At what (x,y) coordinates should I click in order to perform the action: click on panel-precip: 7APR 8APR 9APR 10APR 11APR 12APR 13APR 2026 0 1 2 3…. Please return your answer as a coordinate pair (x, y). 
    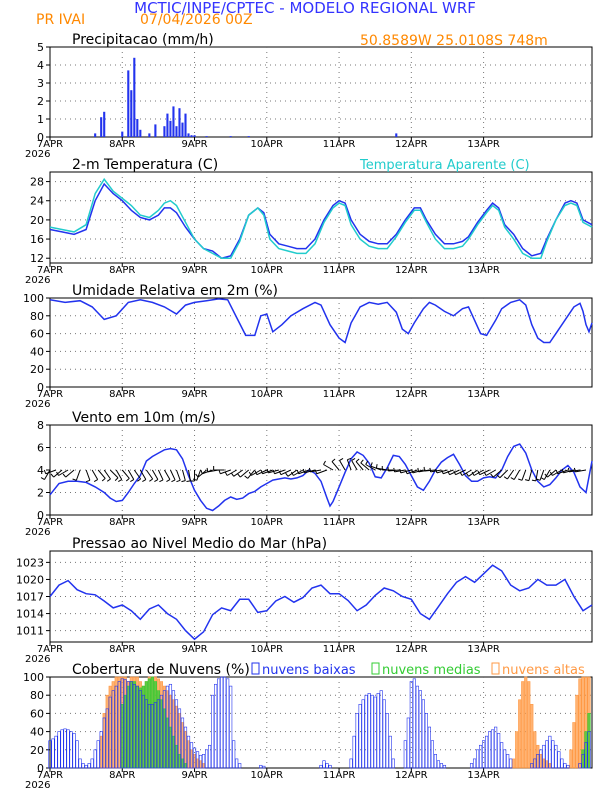
    Looking at the image, I should click on (309, 96).